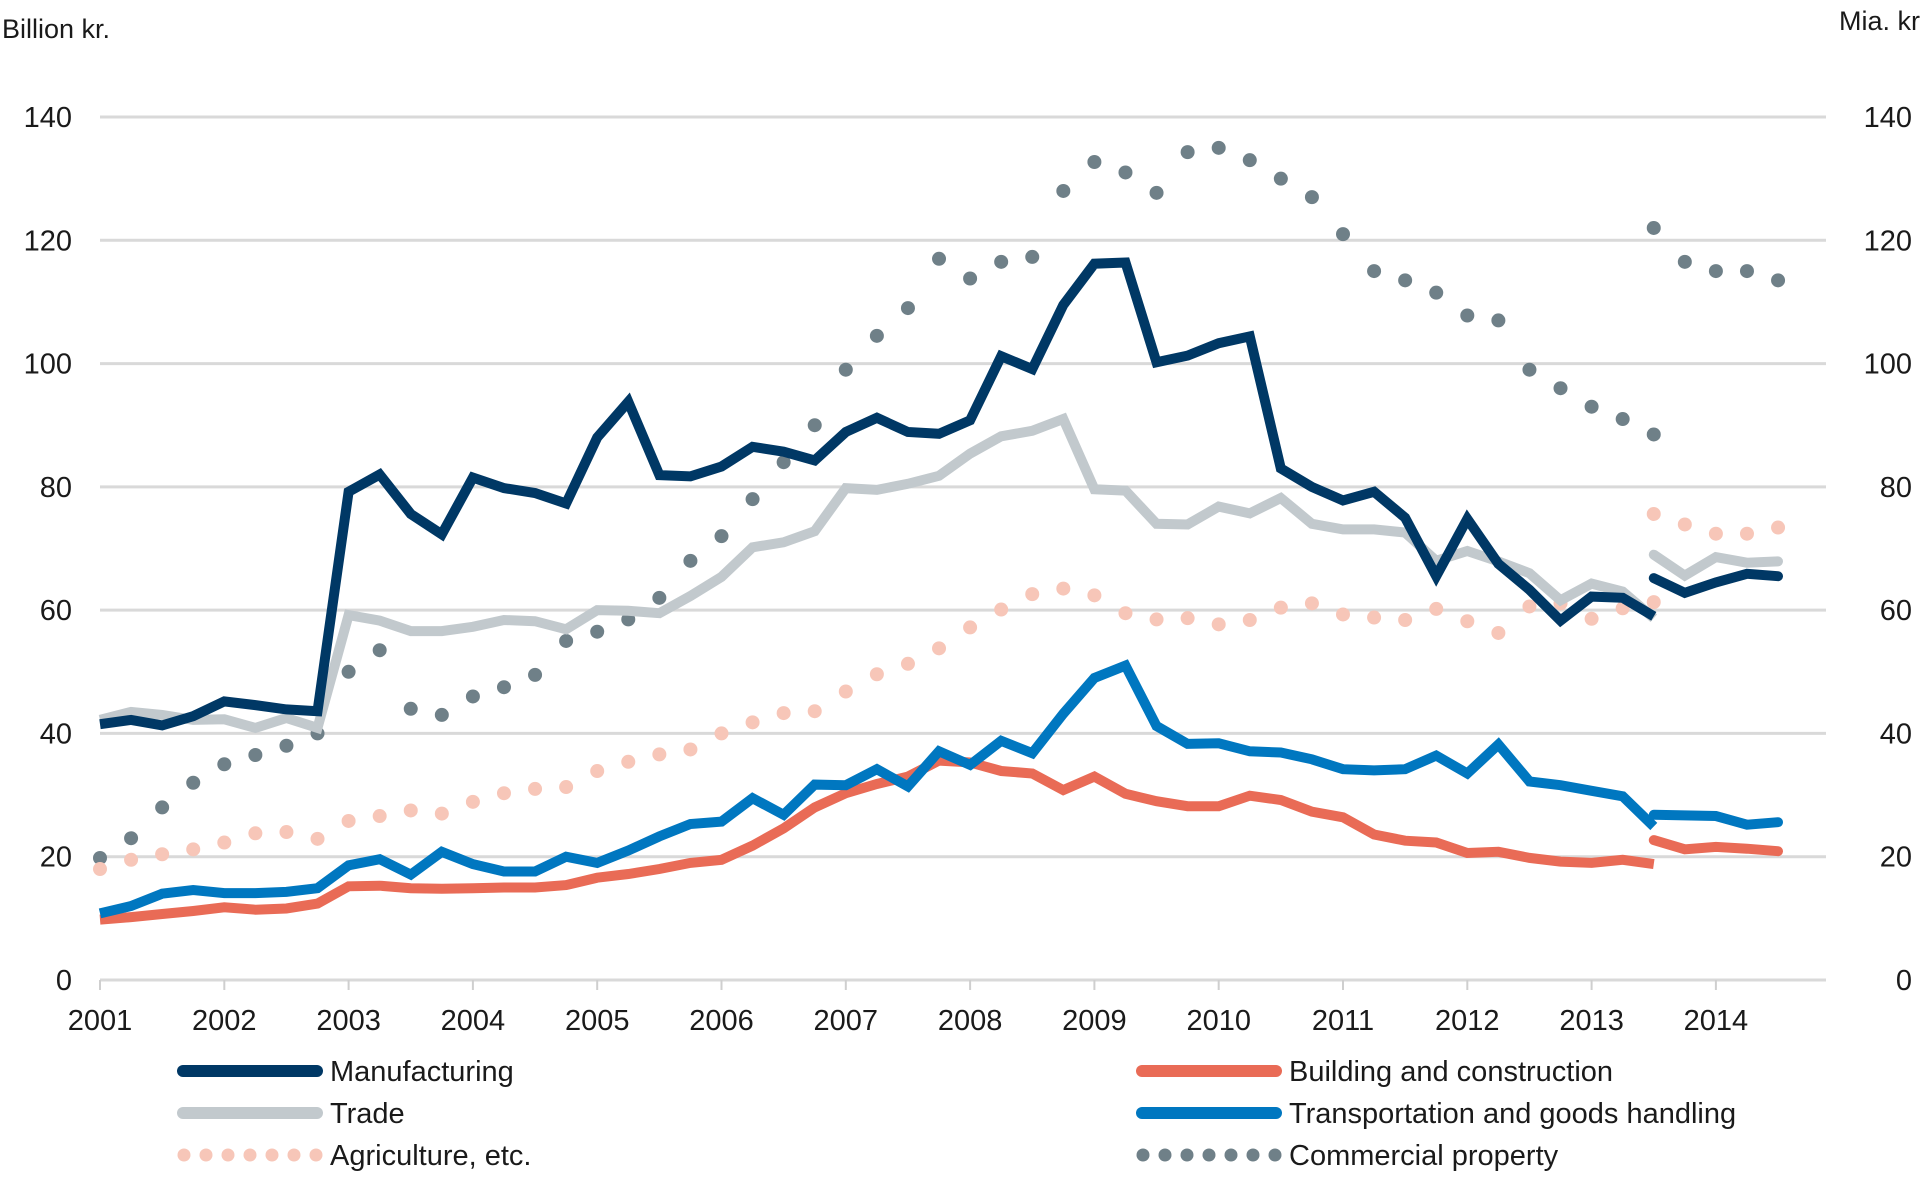 Image resolution: width=1920 pixels, height=1181 pixels. I want to click on legend-item-transportation-and-goods-handling: Transportation and goods handling, so click(1436, 1114).